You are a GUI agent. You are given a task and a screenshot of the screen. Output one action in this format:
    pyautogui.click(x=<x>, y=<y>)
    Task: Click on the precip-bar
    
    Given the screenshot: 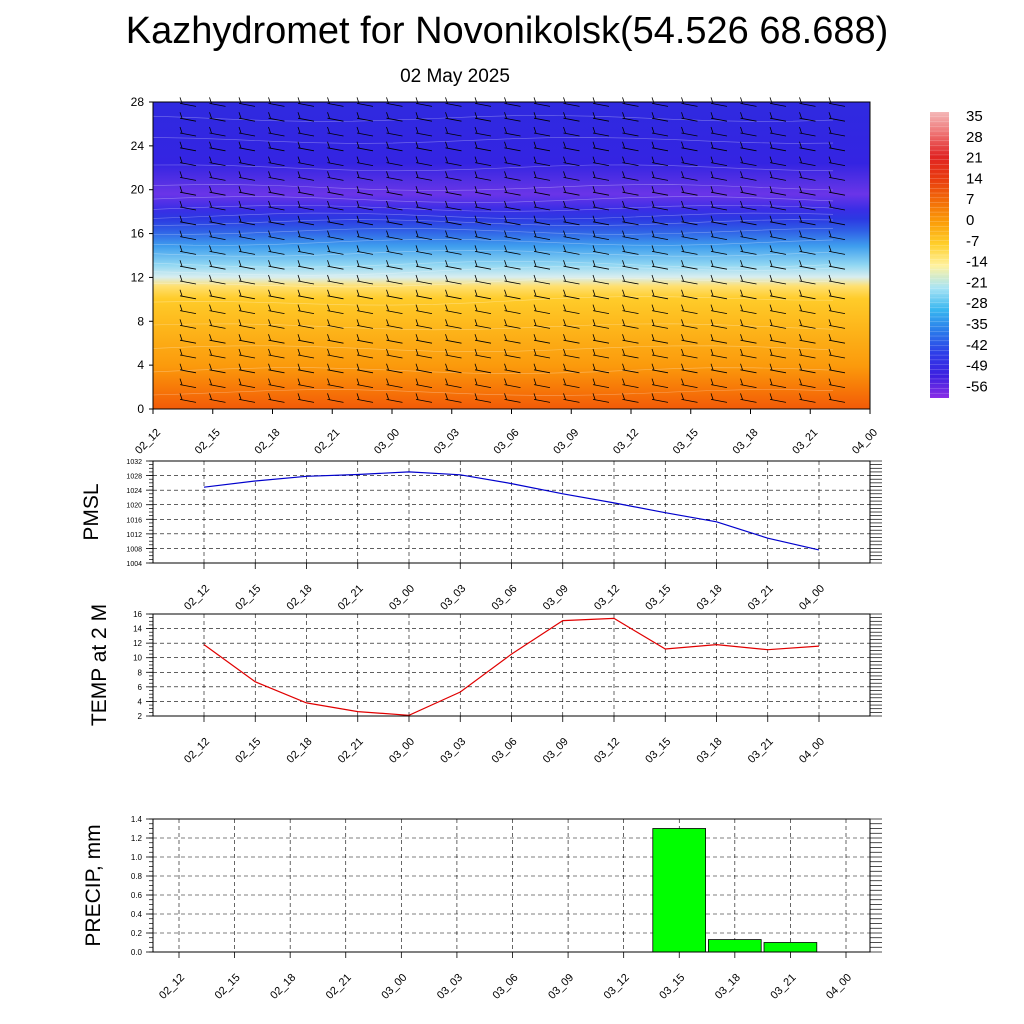 What is the action you would take?
    pyautogui.click(x=790, y=947)
    